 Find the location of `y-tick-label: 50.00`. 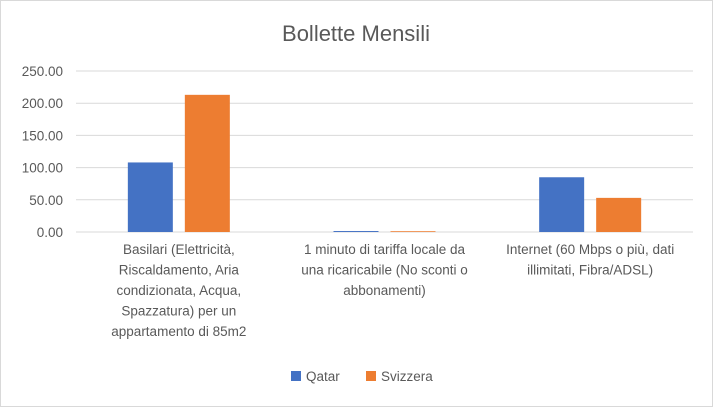

y-tick-label: 50.00 is located at coordinates (46, 200).